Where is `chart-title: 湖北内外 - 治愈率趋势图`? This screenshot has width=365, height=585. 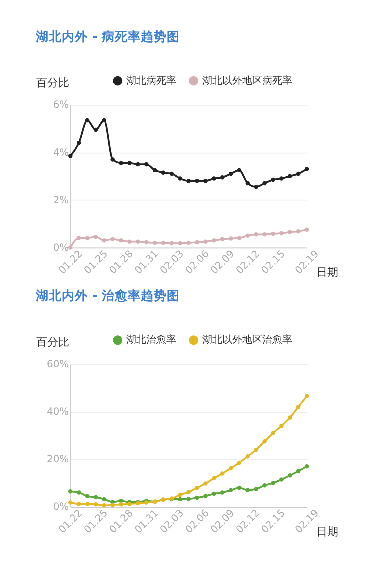
chart-title: 湖北内外 - 治愈率趋势图 is located at coordinates (107, 296).